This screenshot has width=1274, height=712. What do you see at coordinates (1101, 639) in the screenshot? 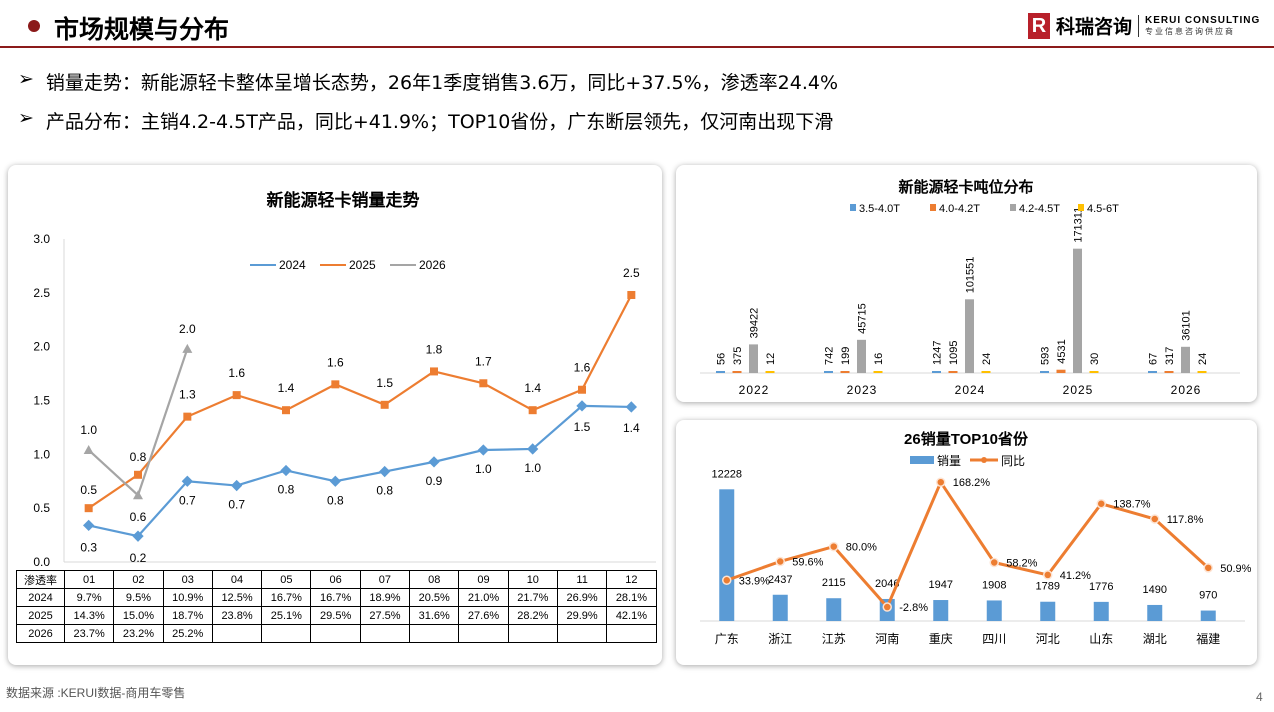
I see `province-label: 山东` at bounding box center [1101, 639].